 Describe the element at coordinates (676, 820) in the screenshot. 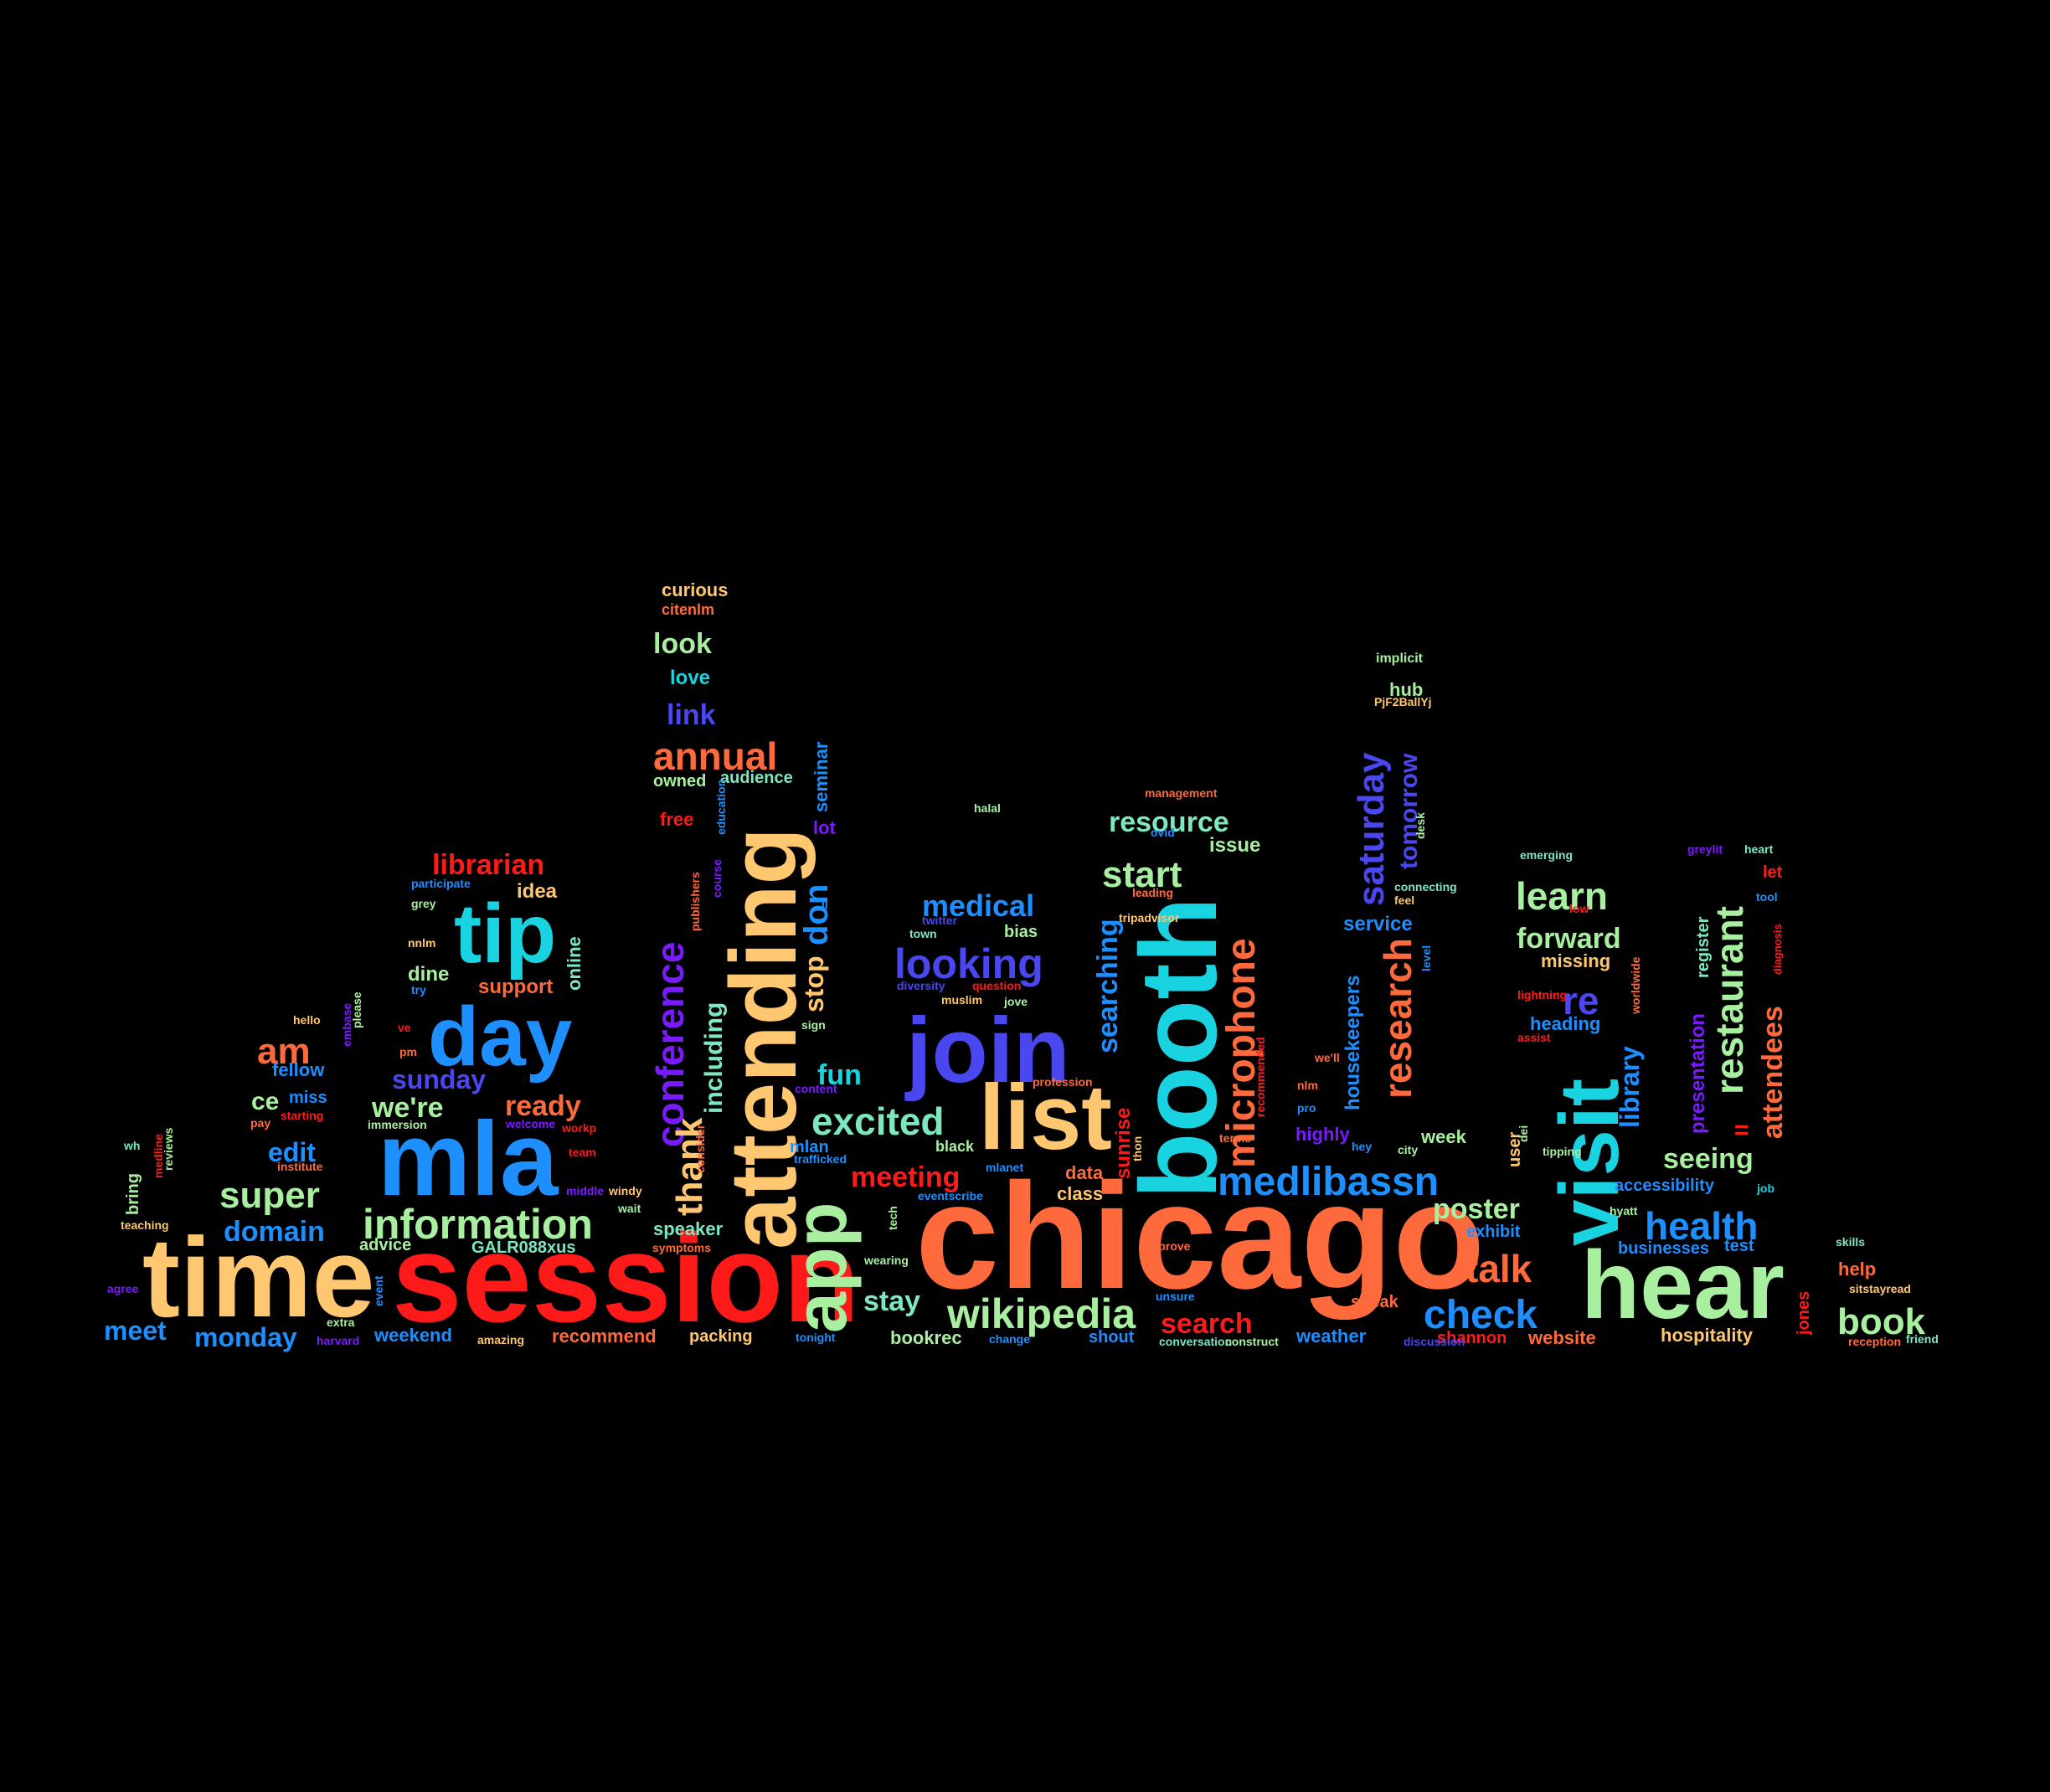

I see `word: free` at that location.